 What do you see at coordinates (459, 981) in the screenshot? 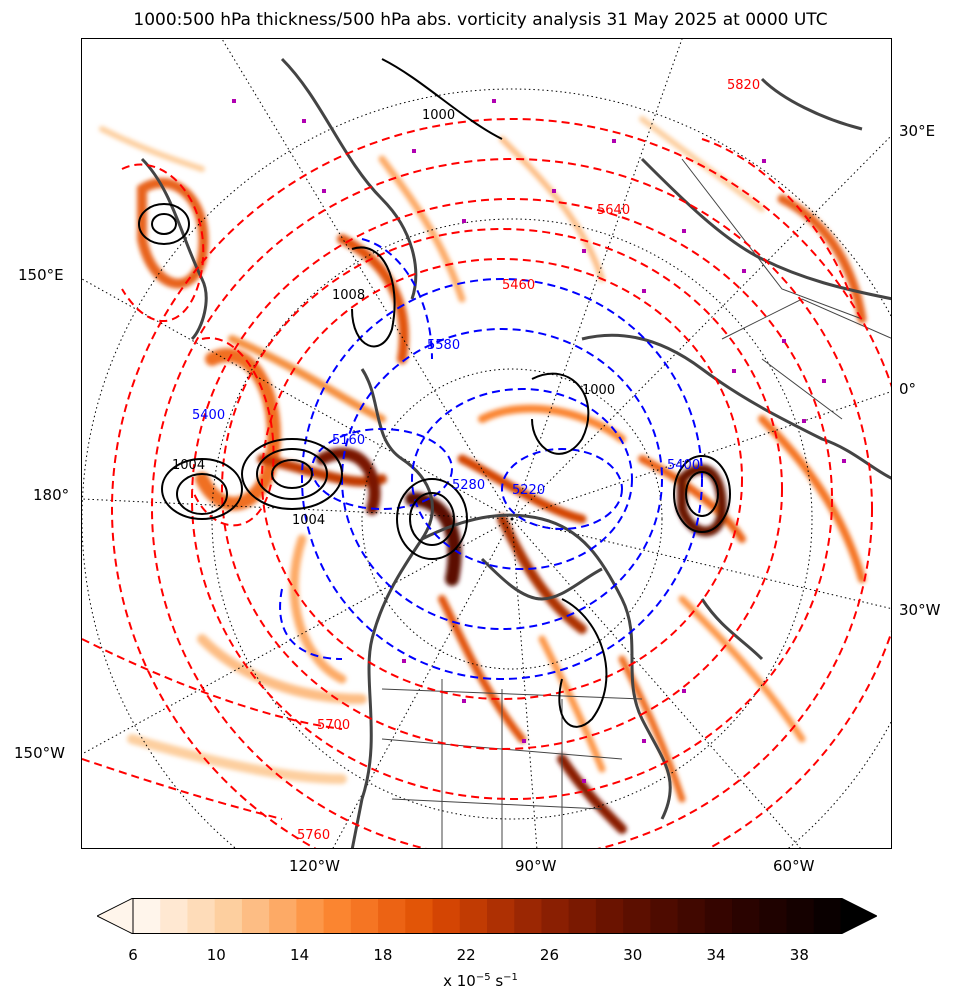
I see `unit-prefix: x 10` at bounding box center [459, 981].